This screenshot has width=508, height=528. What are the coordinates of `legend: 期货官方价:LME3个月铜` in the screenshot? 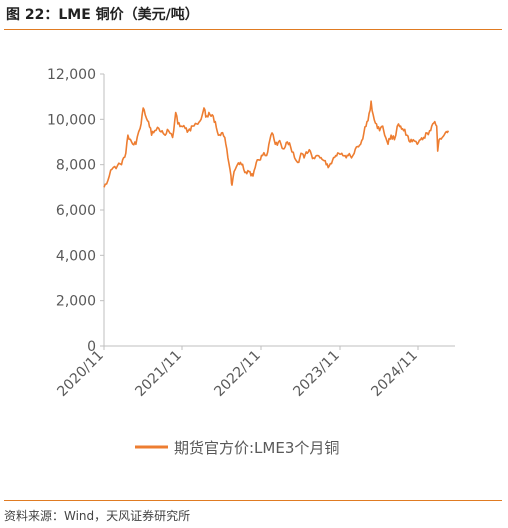 It's located at (237, 448).